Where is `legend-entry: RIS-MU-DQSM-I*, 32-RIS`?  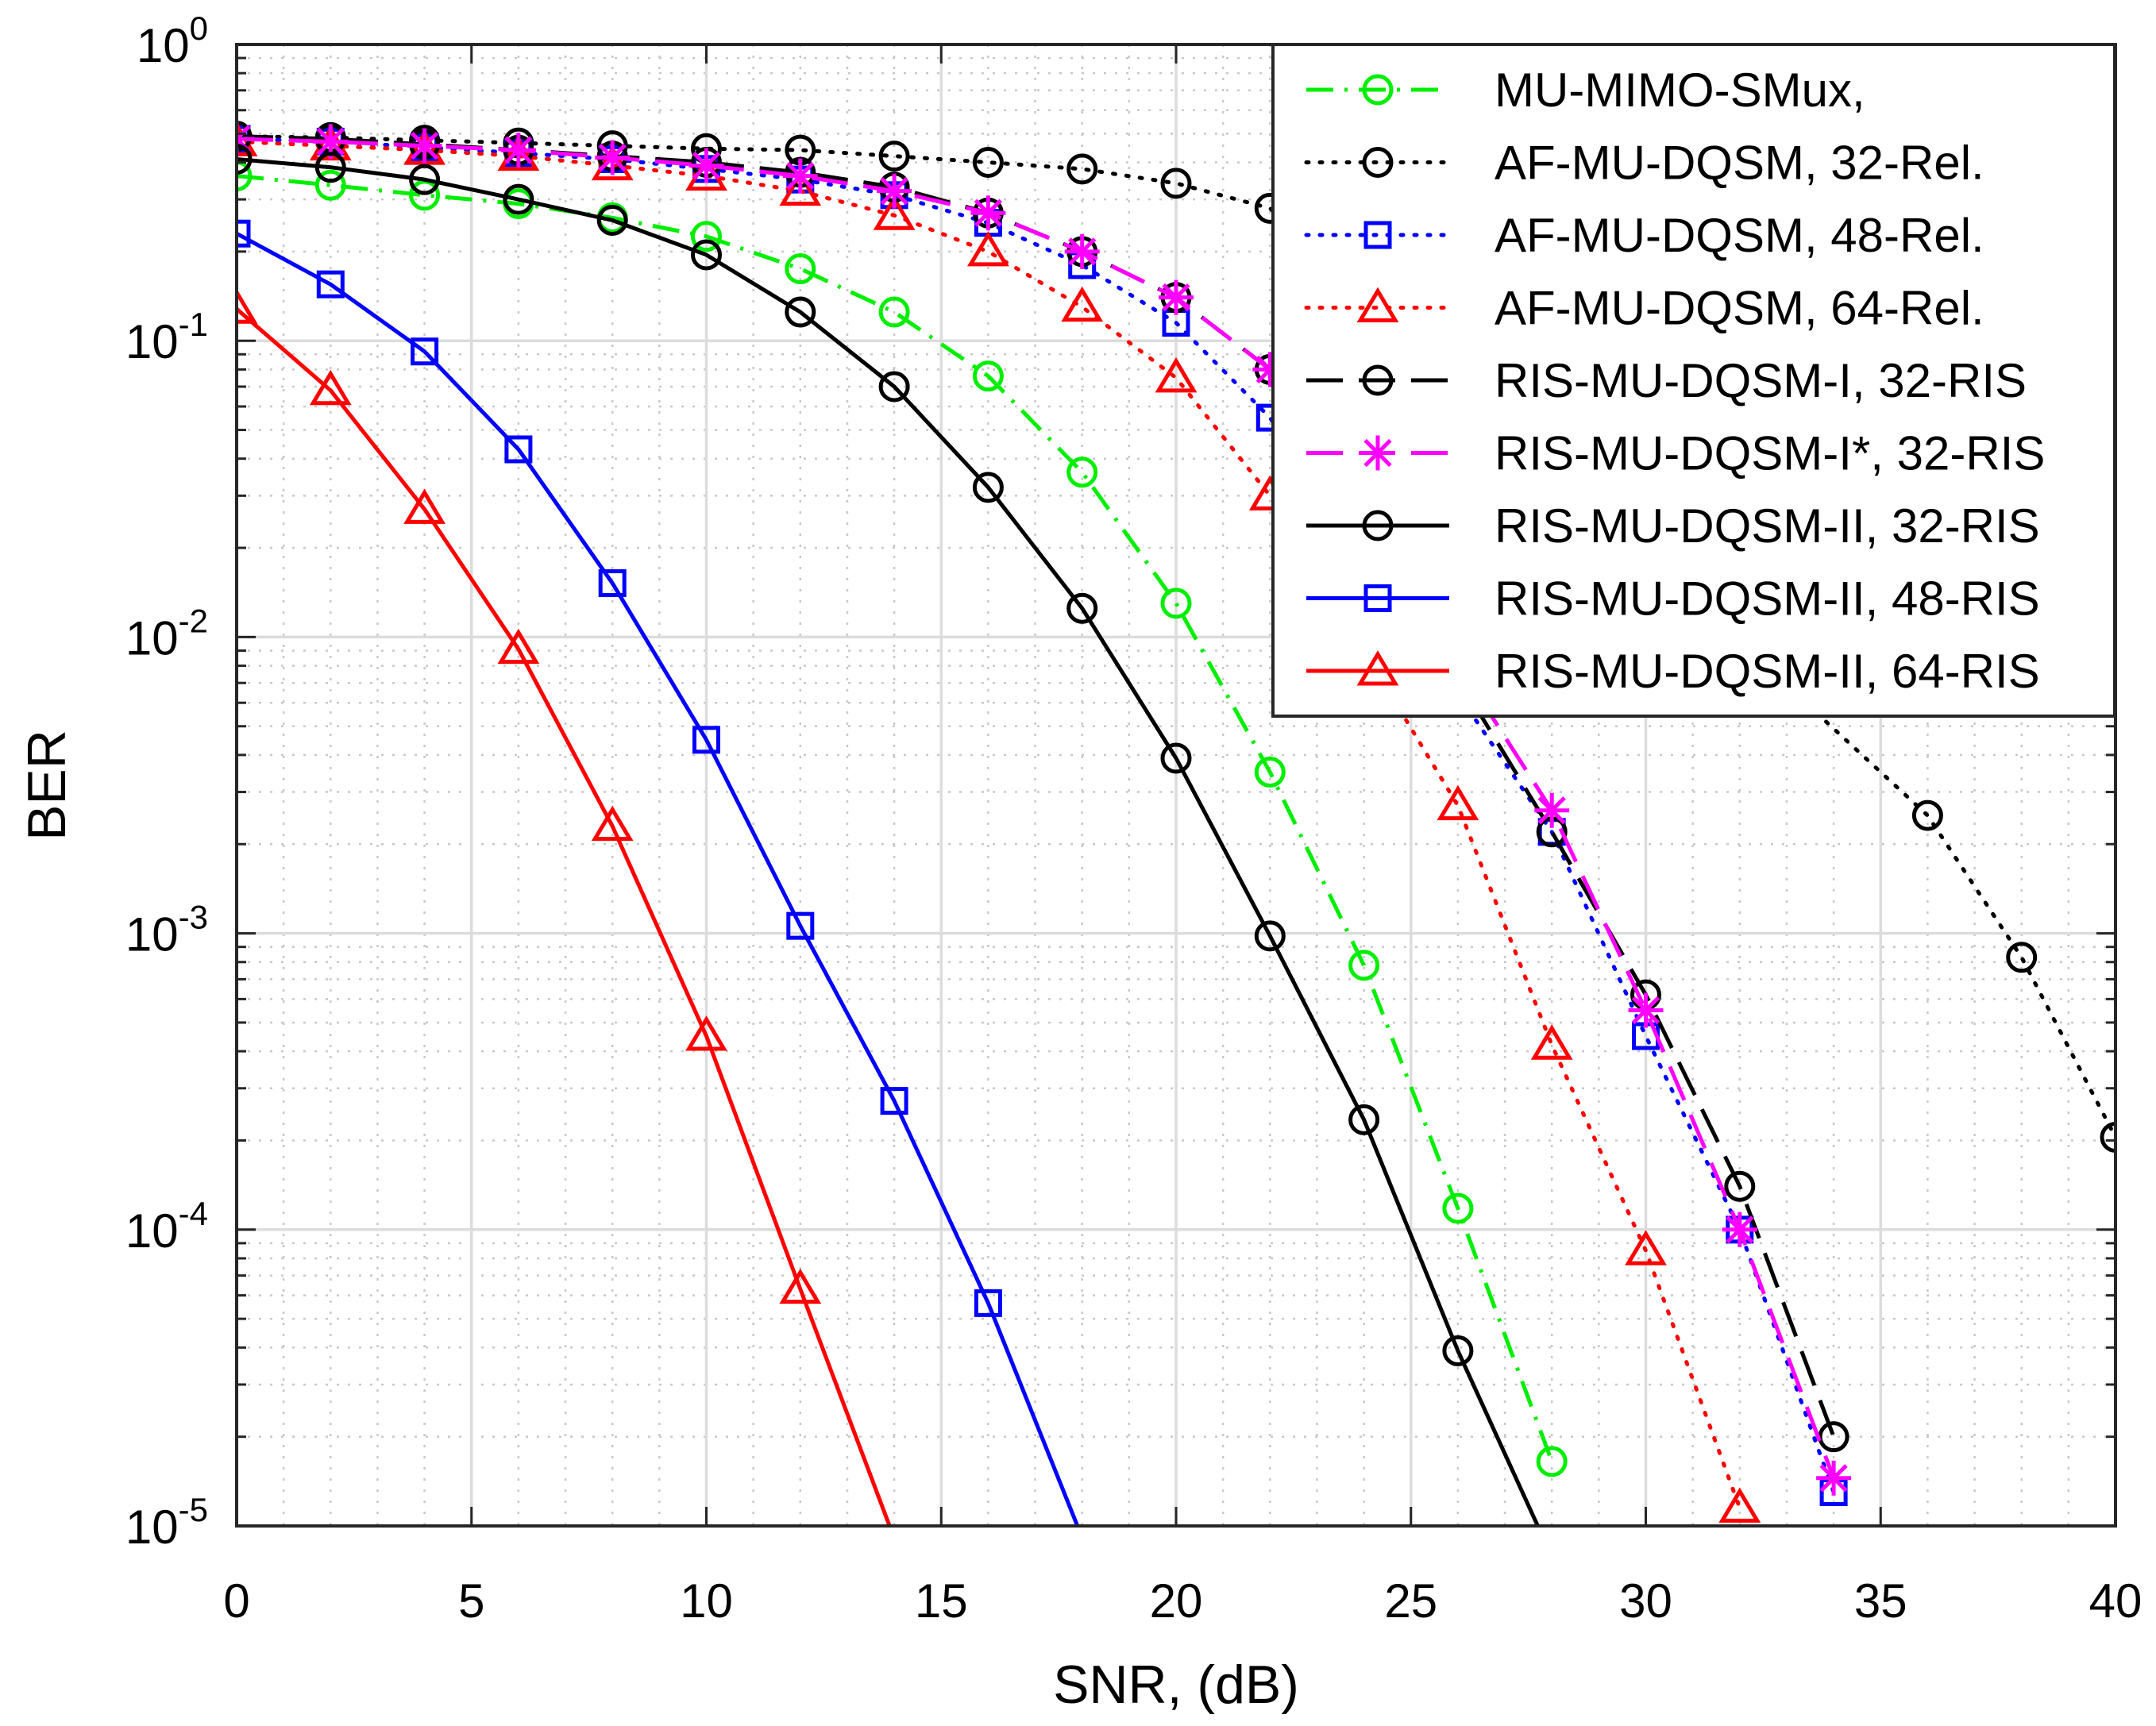
legend-entry: RIS-MU-DQSM-I*, 32-RIS is located at coordinates (1675, 453).